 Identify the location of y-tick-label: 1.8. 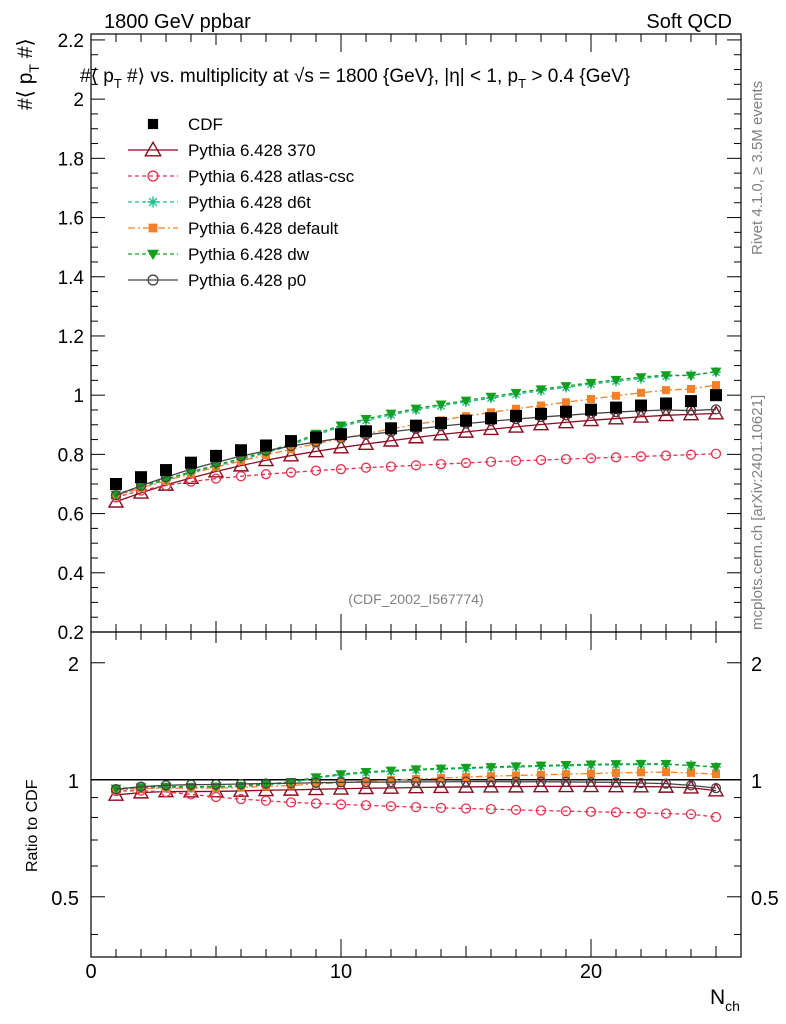
(71, 159).